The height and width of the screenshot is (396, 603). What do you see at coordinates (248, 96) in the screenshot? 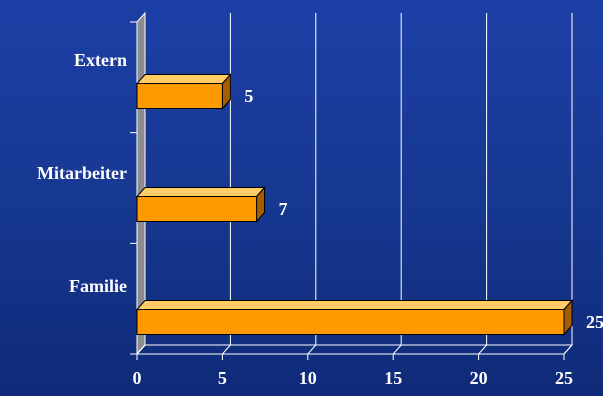
I see `data-label: 5` at bounding box center [248, 96].